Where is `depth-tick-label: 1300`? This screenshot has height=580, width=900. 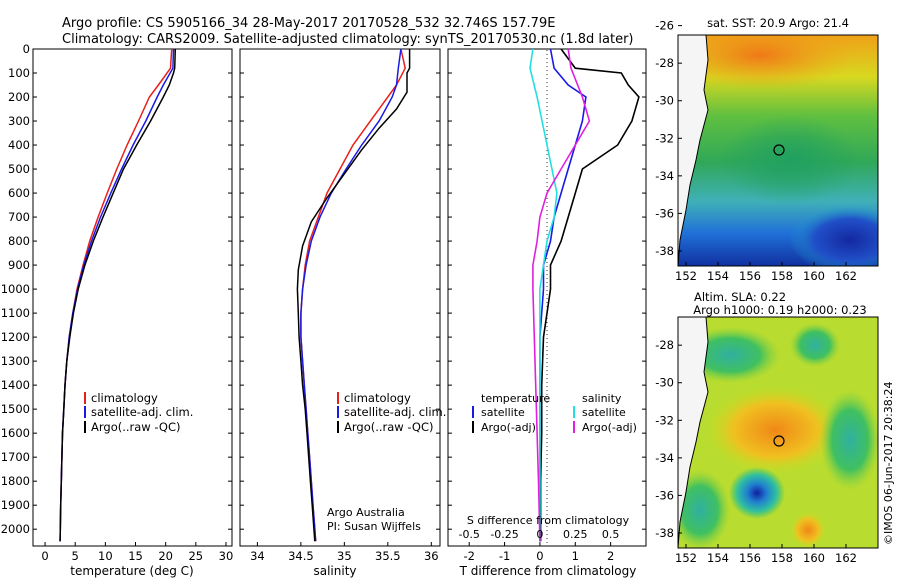
depth-tick-label: 1300 is located at coordinates (15, 361).